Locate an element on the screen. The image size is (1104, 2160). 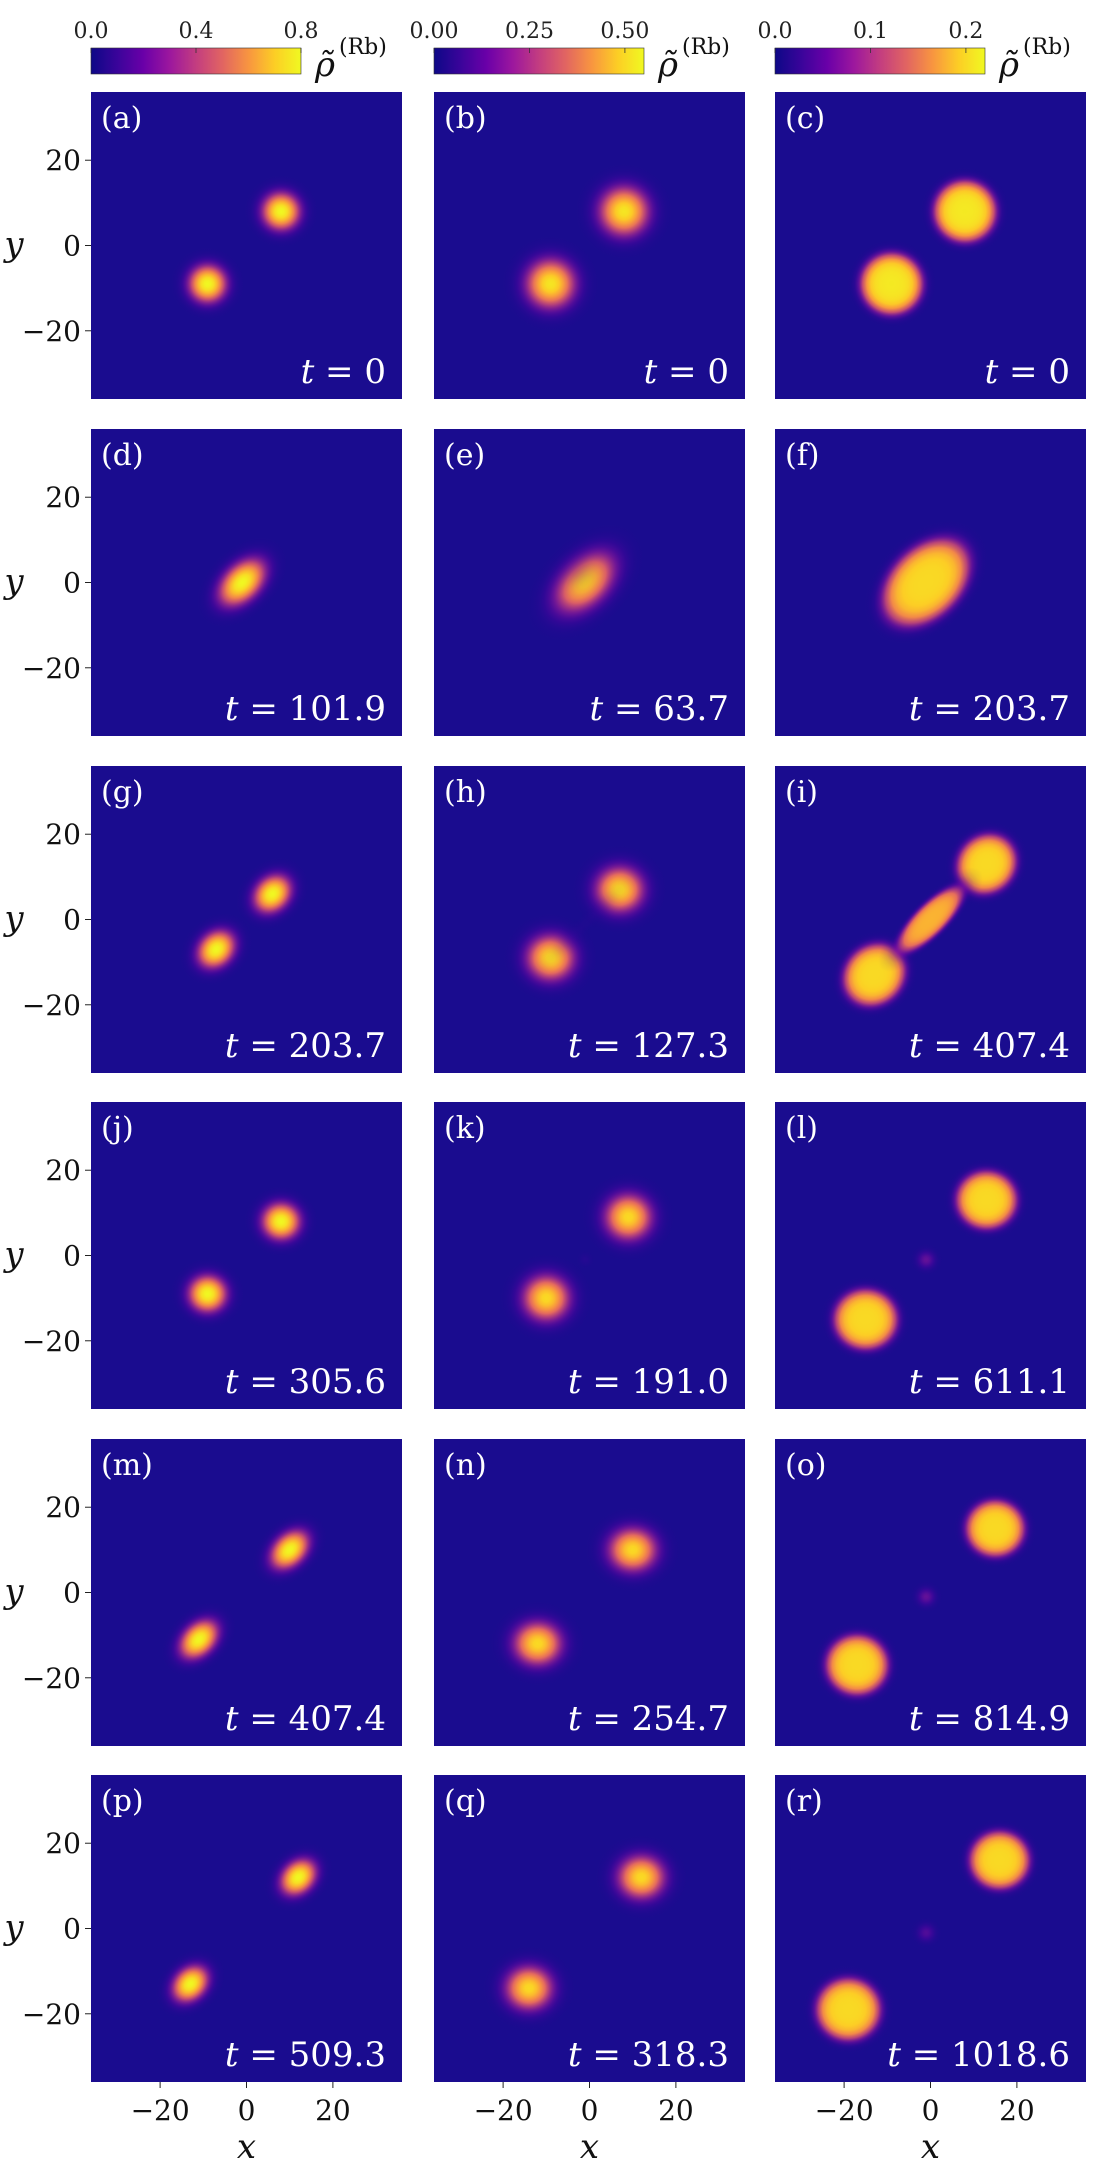
panel-label: (i) is located at coordinates (801, 792).